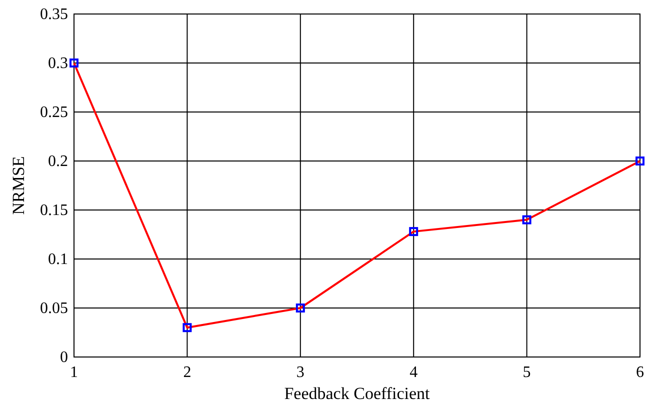  What do you see at coordinates (54, 112) in the screenshot?
I see `y-tick-label: 0.25` at bounding box center [54, 112].